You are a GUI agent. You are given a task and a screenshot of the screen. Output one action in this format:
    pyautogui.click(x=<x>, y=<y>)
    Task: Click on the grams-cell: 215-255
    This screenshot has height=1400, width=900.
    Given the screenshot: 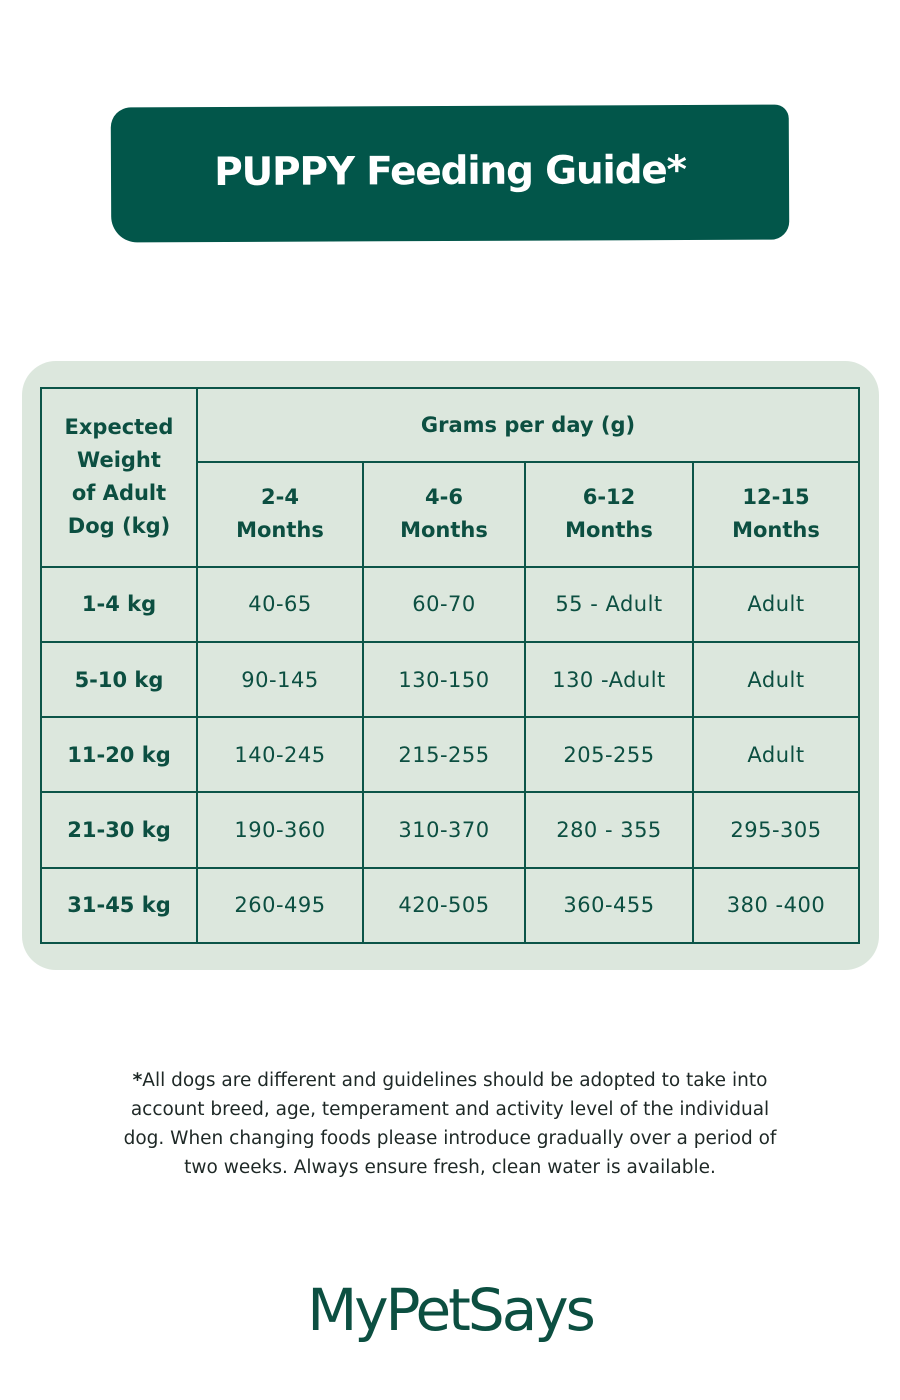 What is the action you would take?
    pyautogui.click(x=444, y=755)
    